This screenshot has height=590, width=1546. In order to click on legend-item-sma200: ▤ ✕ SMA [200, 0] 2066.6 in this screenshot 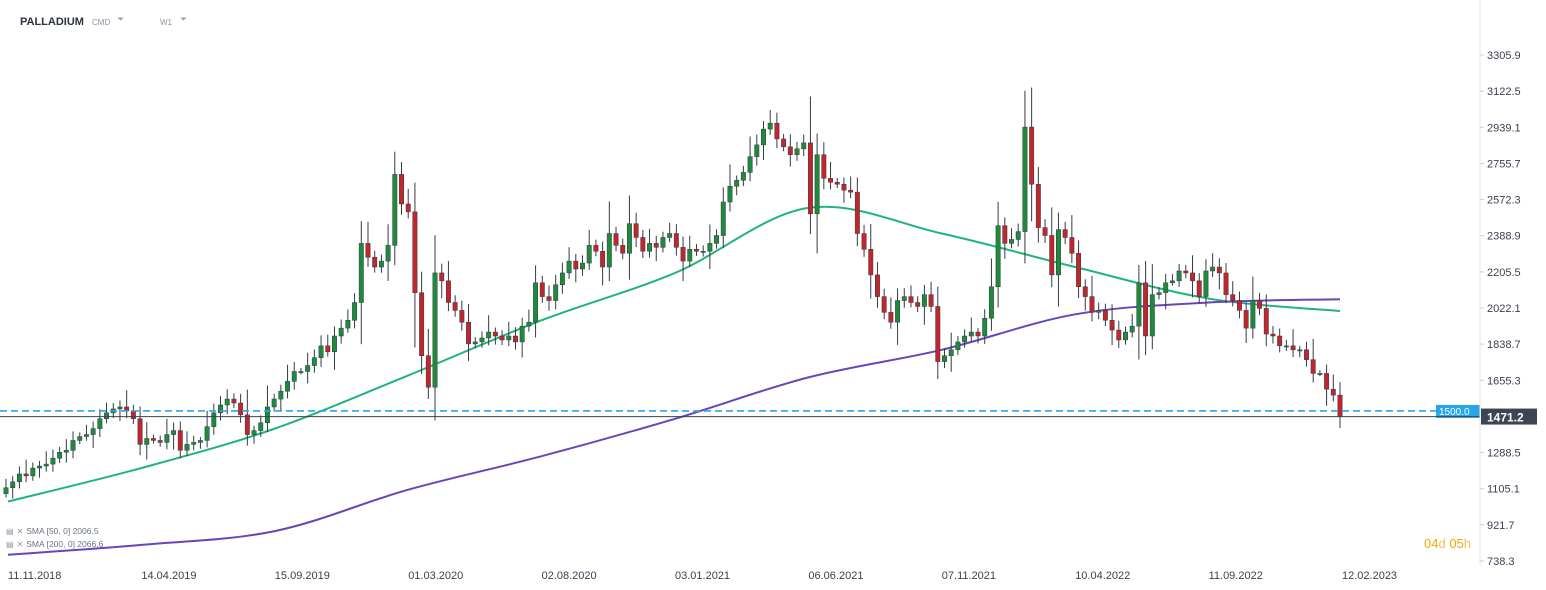, I will do `click(54, 544)`.